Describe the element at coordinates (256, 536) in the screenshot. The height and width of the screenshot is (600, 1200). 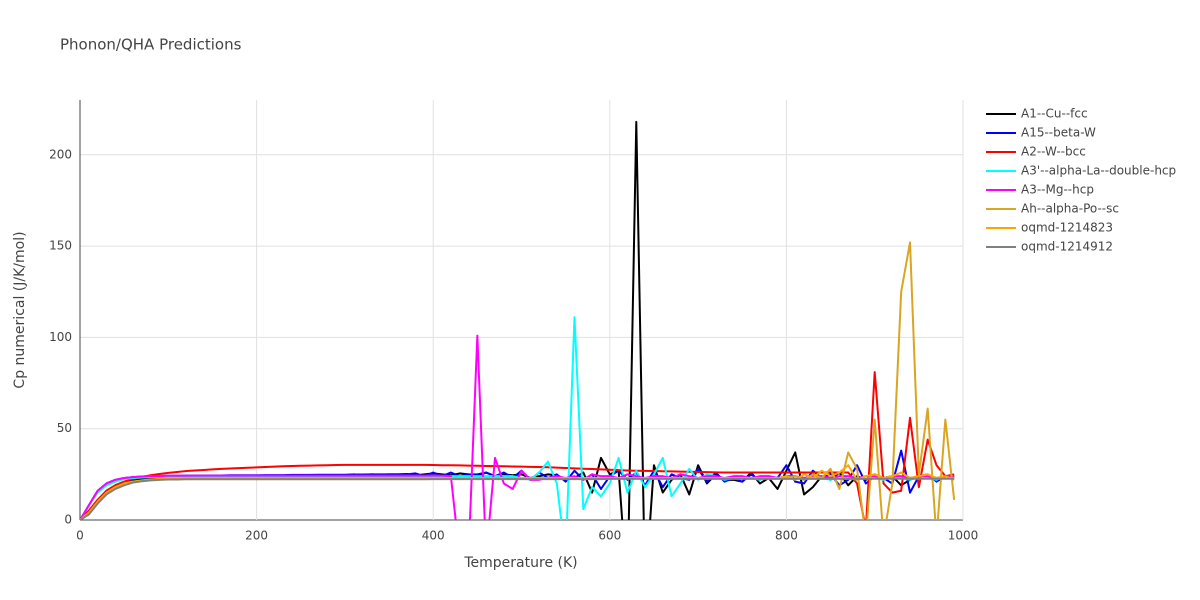
I see `x-tick-label: 200` at that location.